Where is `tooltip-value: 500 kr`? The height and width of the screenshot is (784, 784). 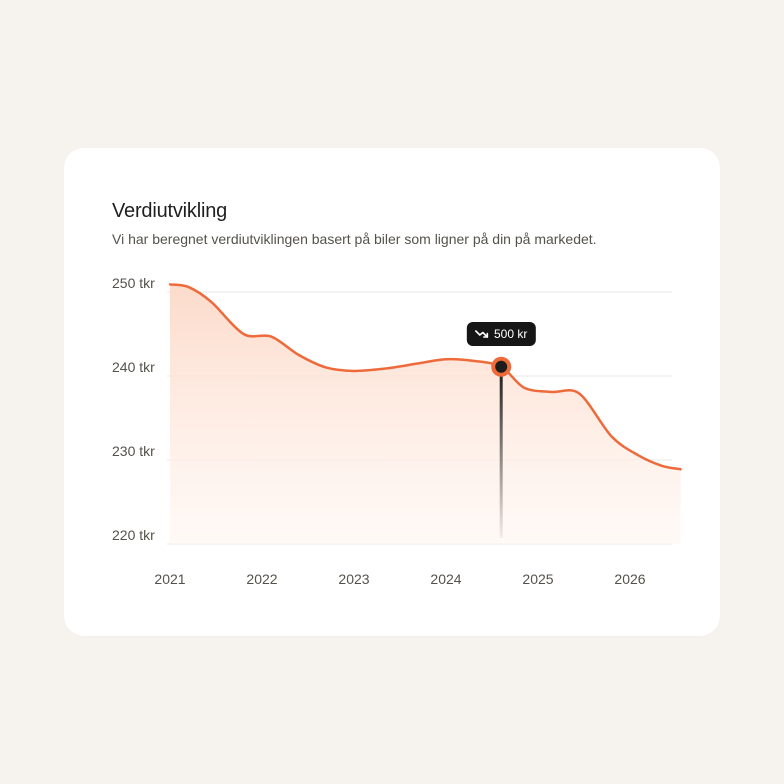
tooltip-value: 500 kr is located at coordinates (511, 333).